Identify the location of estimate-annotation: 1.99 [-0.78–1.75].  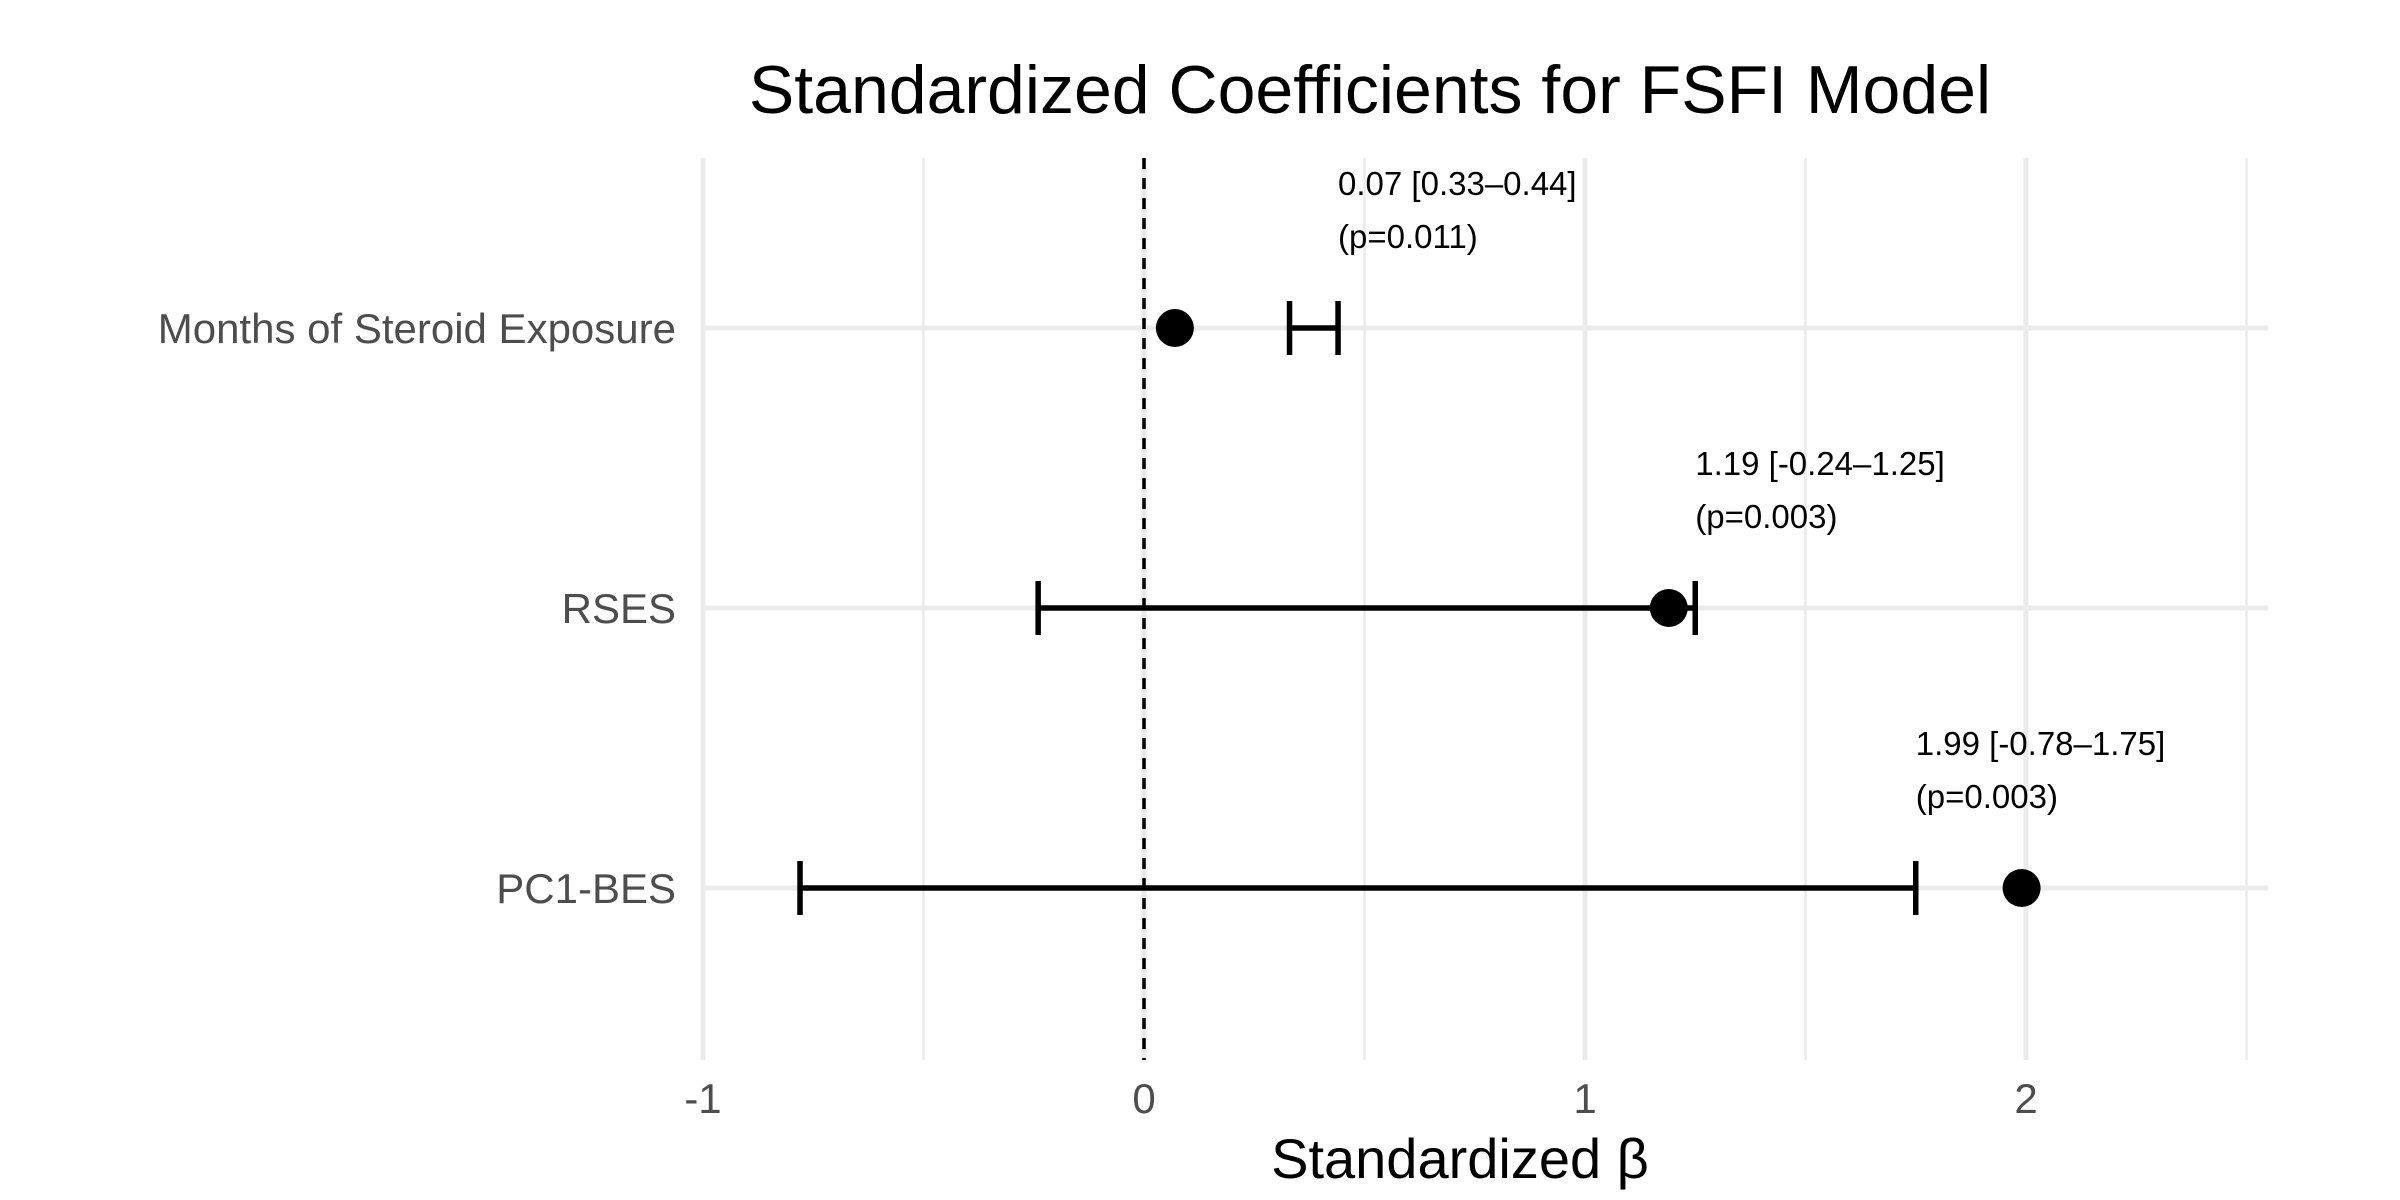
(2041, 743).